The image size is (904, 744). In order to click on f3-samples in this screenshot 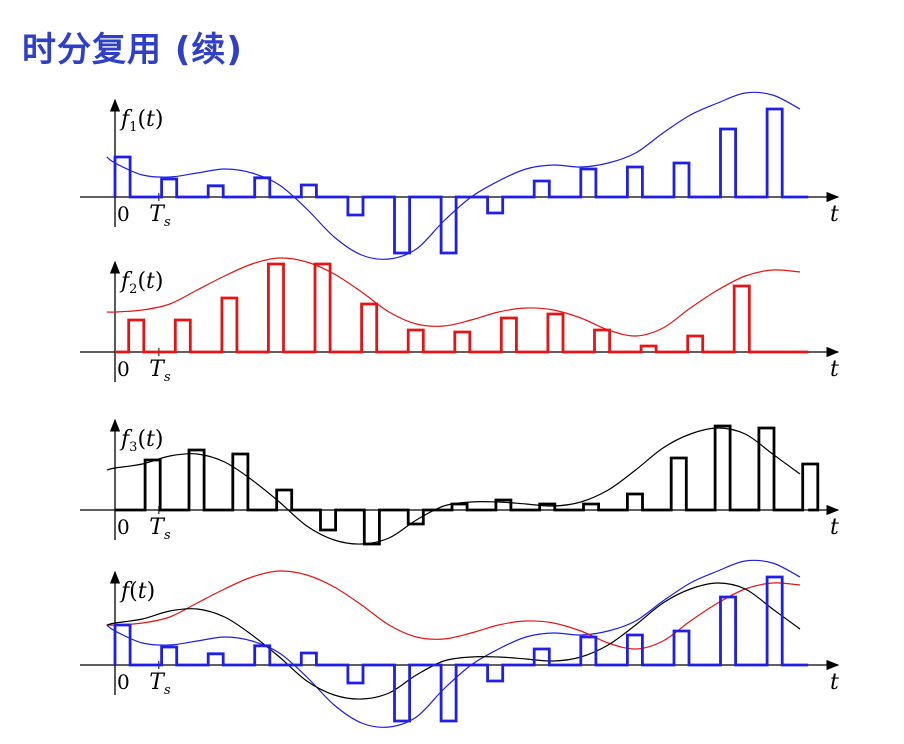, I will do `click(467, 485)`.